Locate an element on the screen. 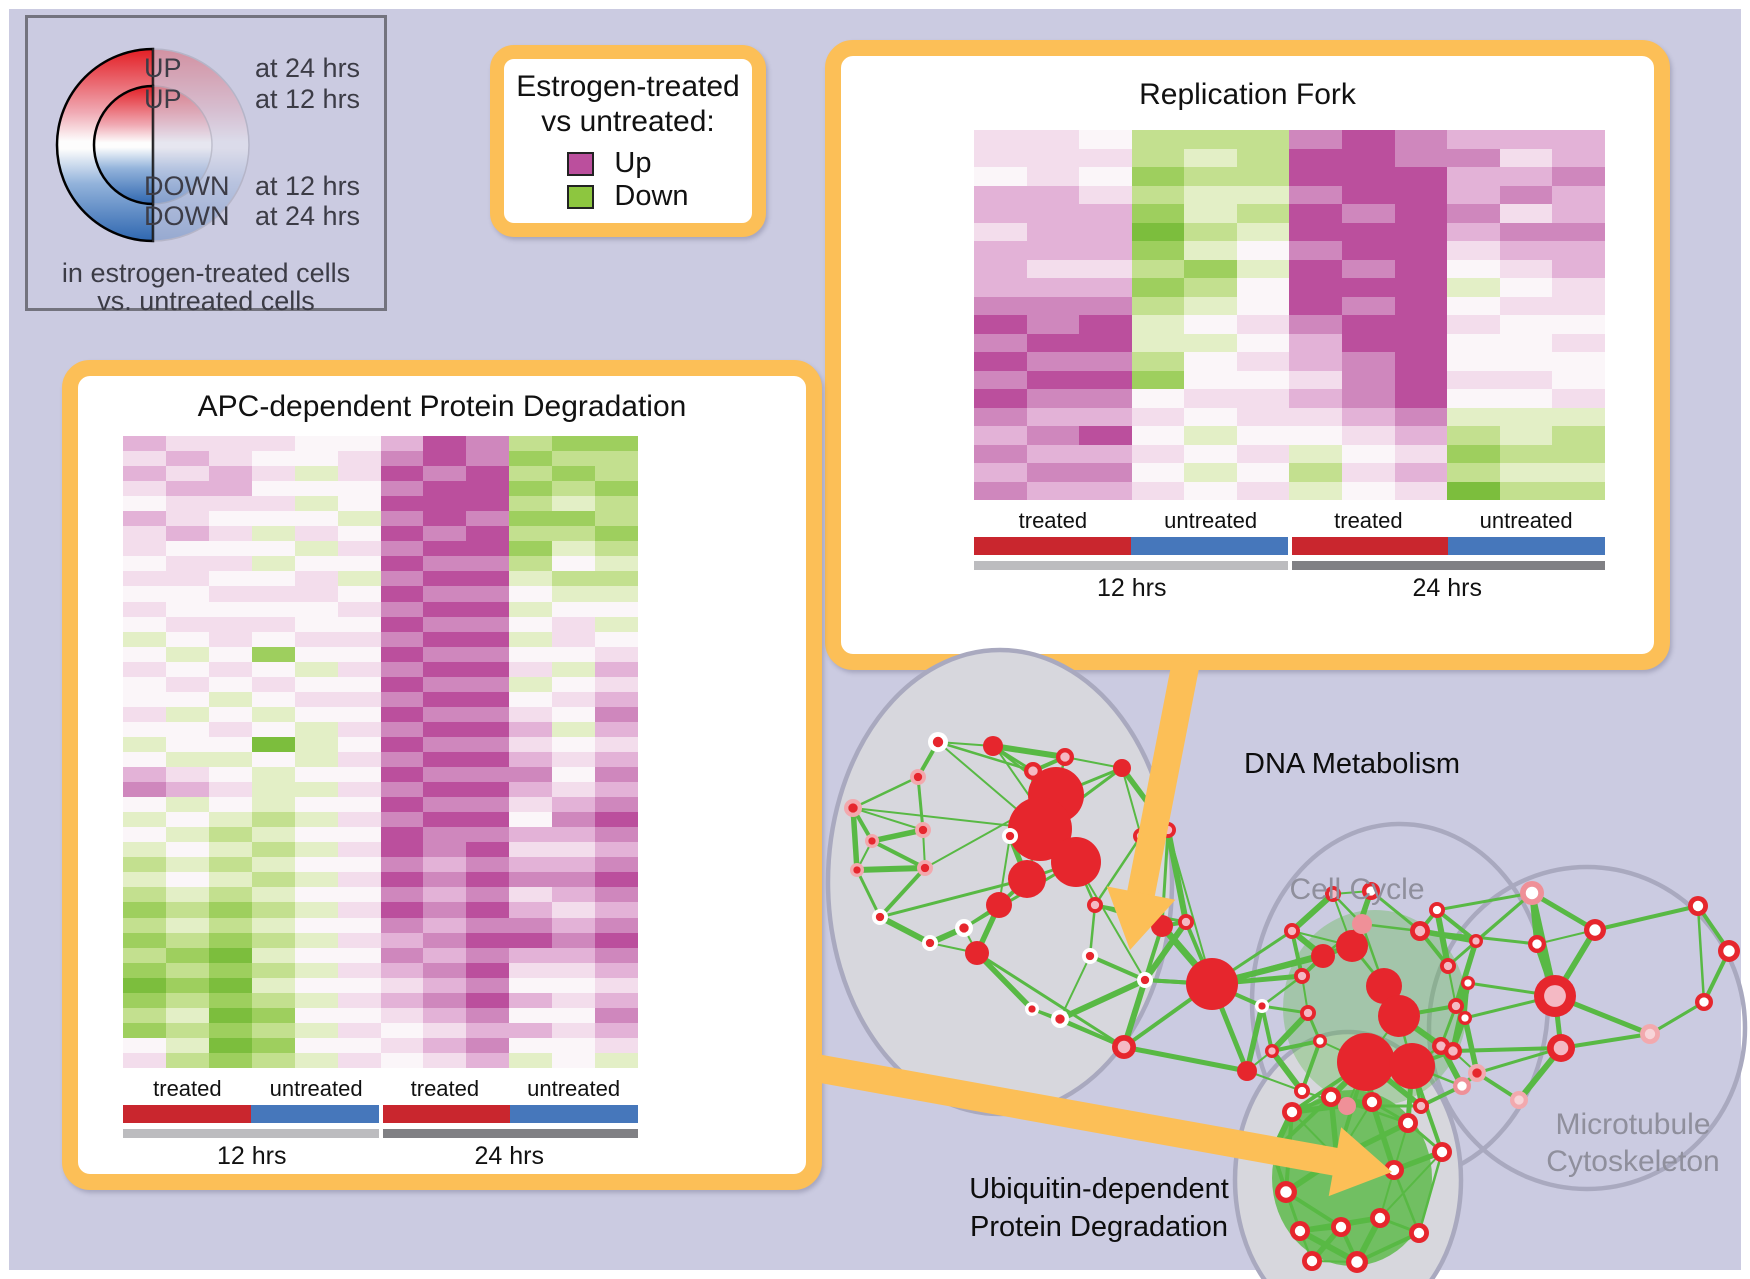 Image resolution: width=1750 pixels, height=1279 pixels. ring-up24-dir: UP is located at coordinates (163, 68).